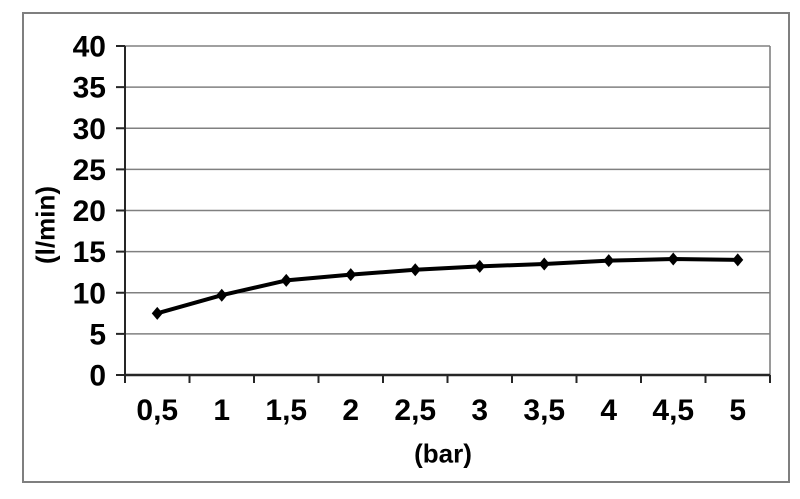 This screenshot has width=800, height=499. I want to click on y-axis-title: (l/min), so click(45, 225).